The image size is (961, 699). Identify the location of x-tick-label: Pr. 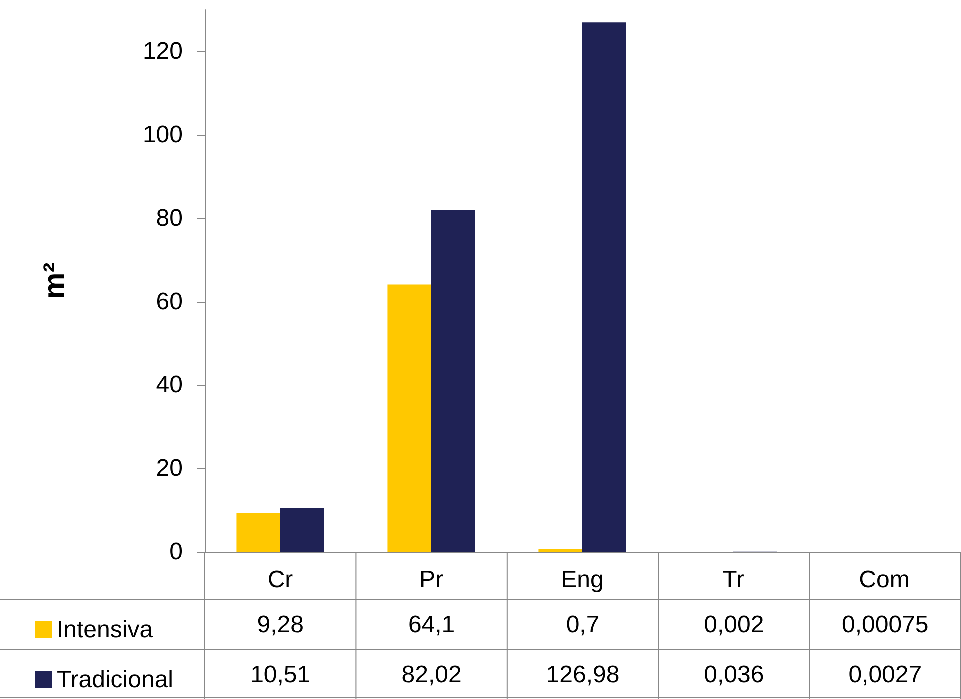
(432, 580).